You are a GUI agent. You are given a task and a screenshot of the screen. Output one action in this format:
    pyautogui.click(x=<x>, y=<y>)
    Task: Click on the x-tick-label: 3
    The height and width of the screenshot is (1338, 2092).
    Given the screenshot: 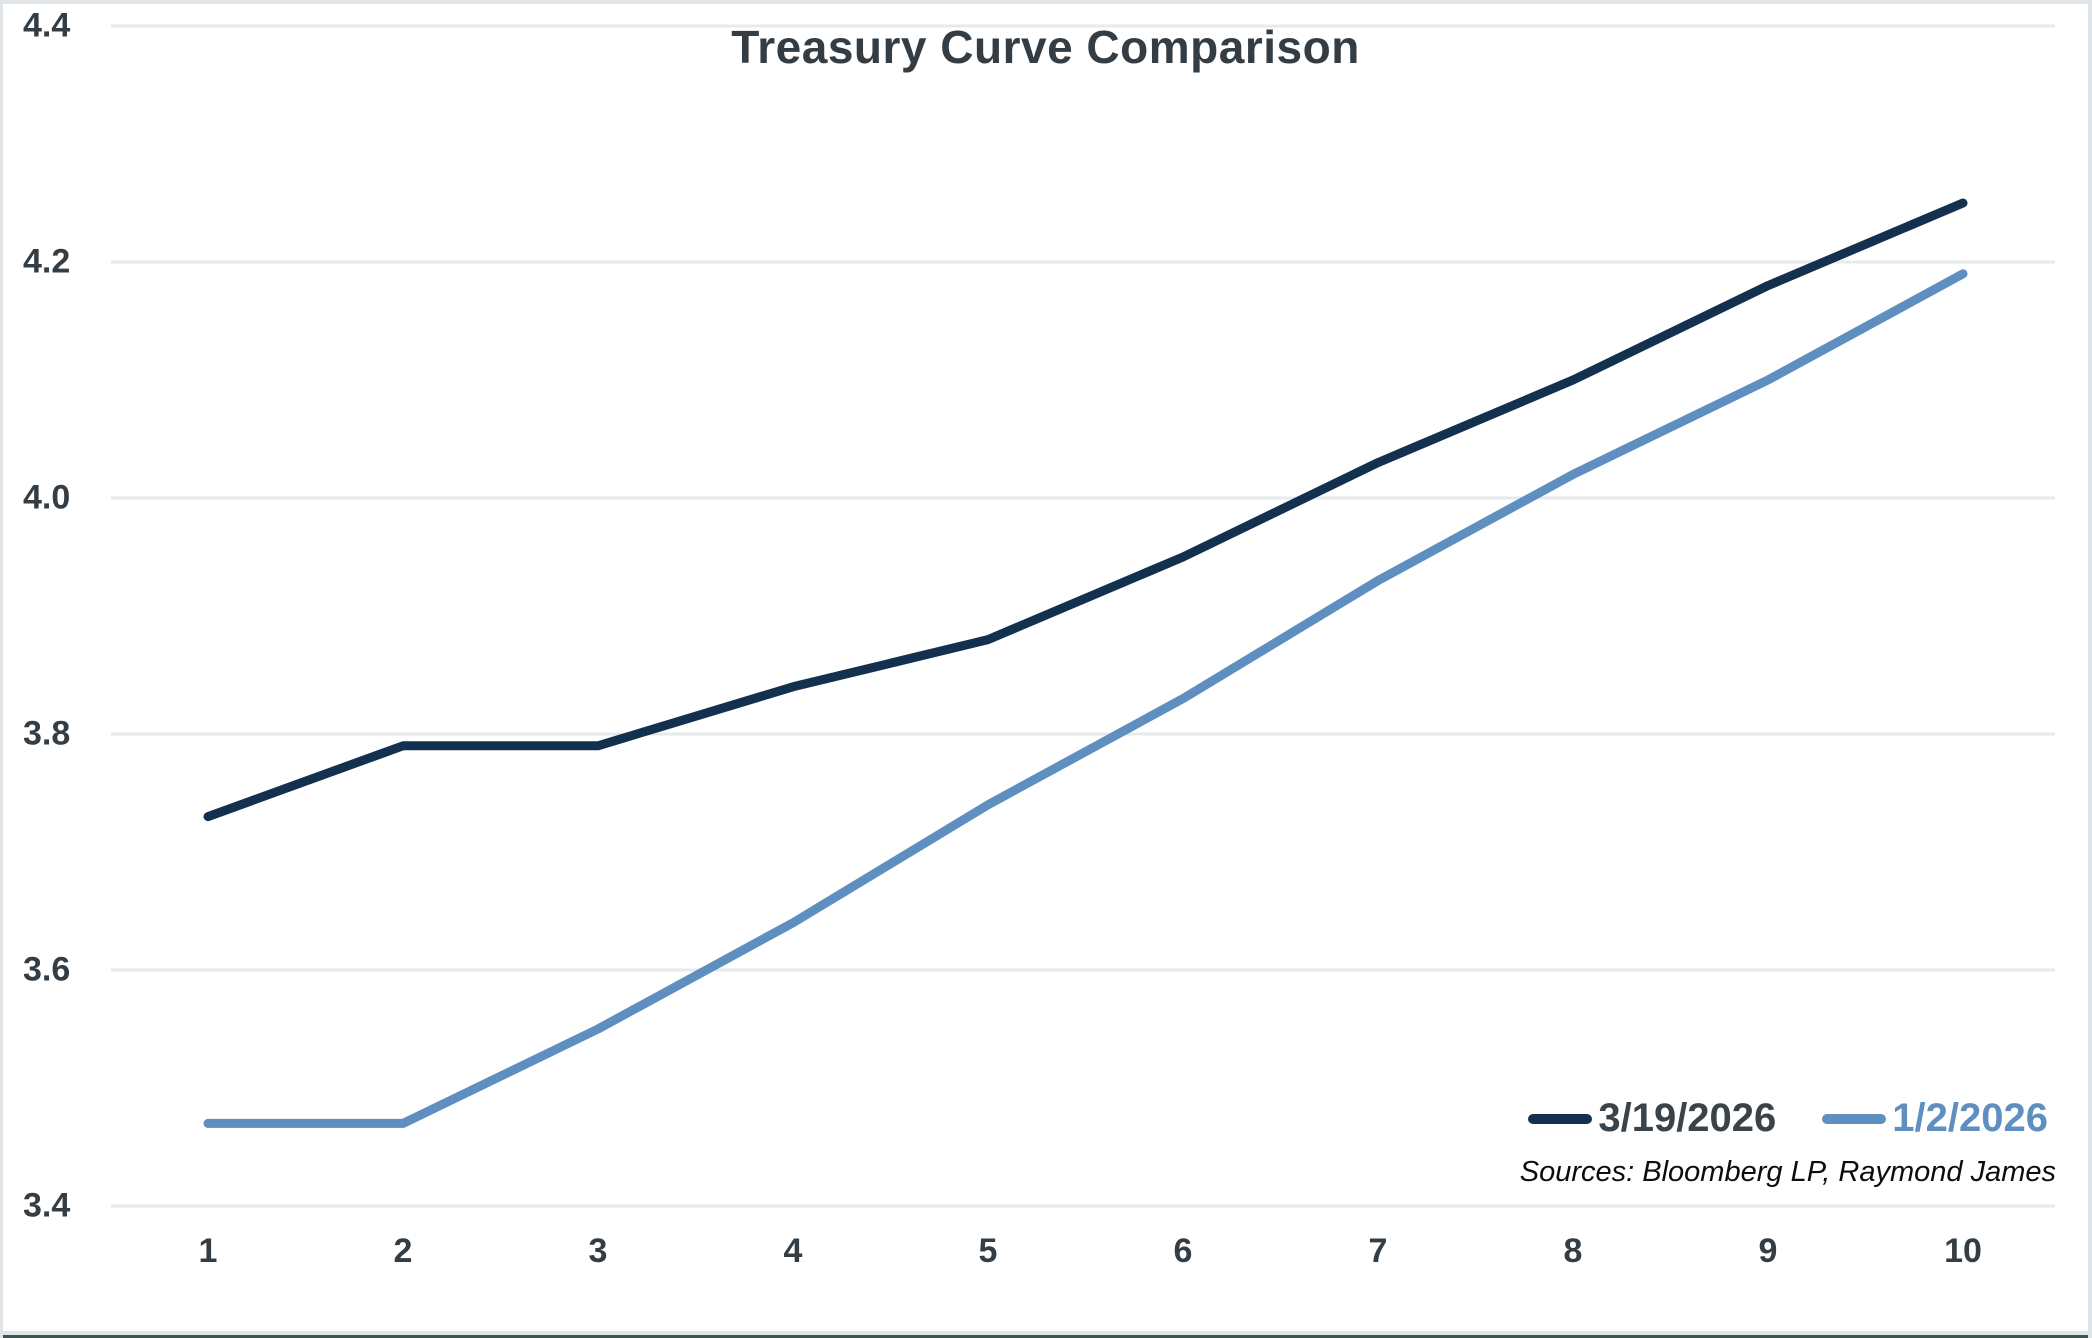 What is the action you would take?
    pyautogui.click(x=598, y=1251)
    